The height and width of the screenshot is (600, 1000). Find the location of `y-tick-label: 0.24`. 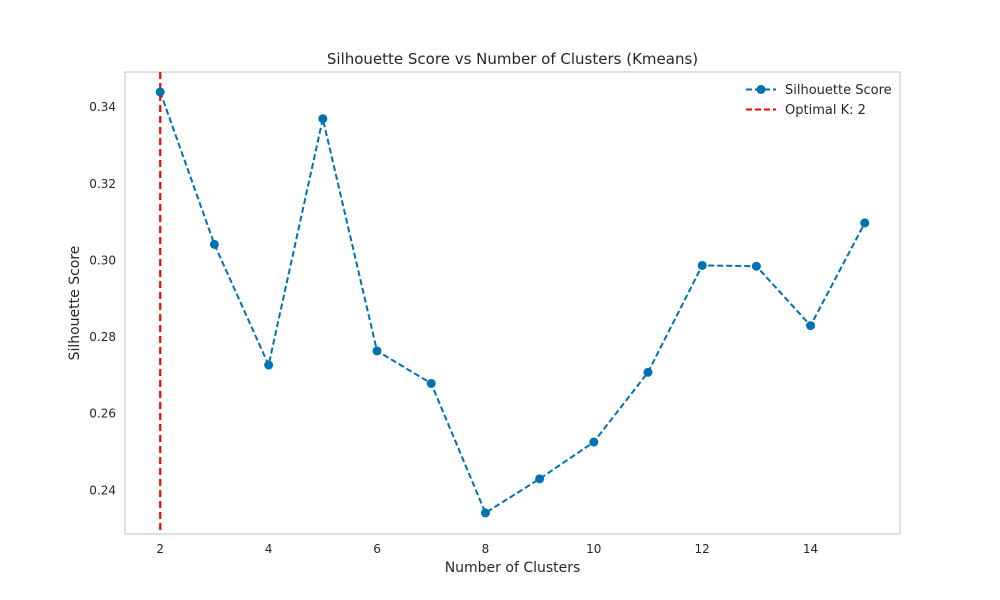

y-tick-label: 0.24 is located at coordinates (102, 490).